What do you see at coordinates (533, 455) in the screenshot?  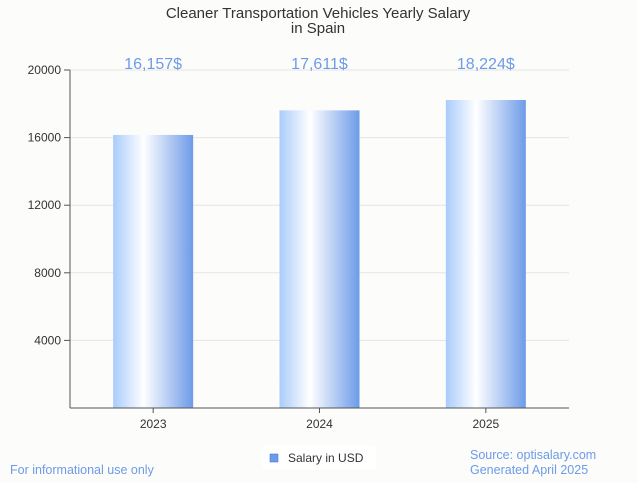 I see `source-text: Source: optisalary.com` at bounding box center [533, 455].